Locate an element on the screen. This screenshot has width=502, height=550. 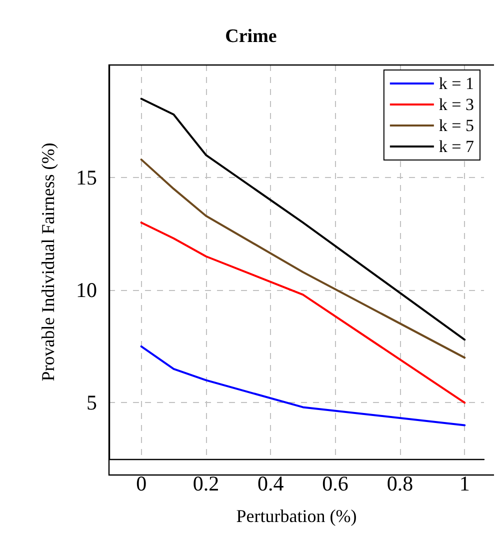
legend-label: k = 5 is located at coordinates (456, 125).